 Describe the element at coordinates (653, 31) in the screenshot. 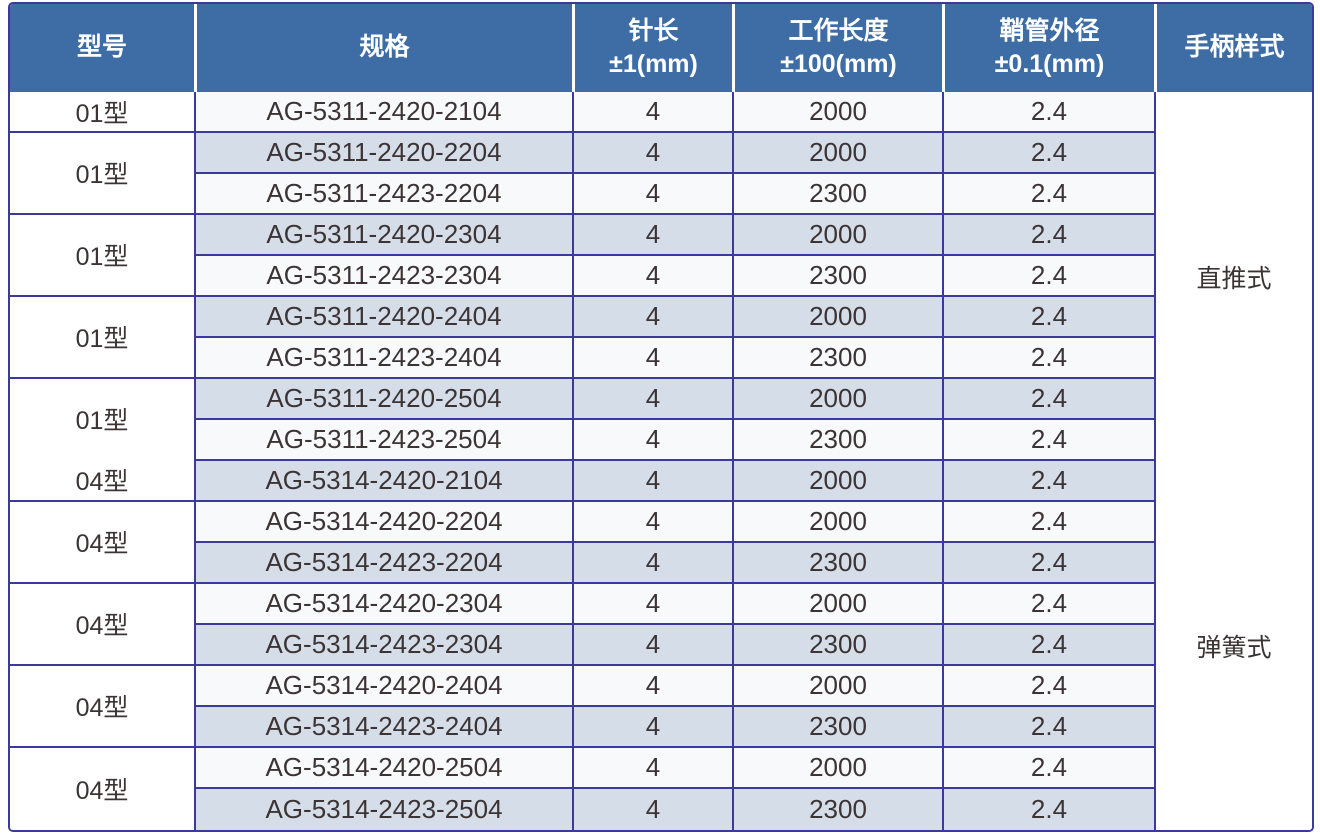

I see `col-header-label: 针长` at that location.